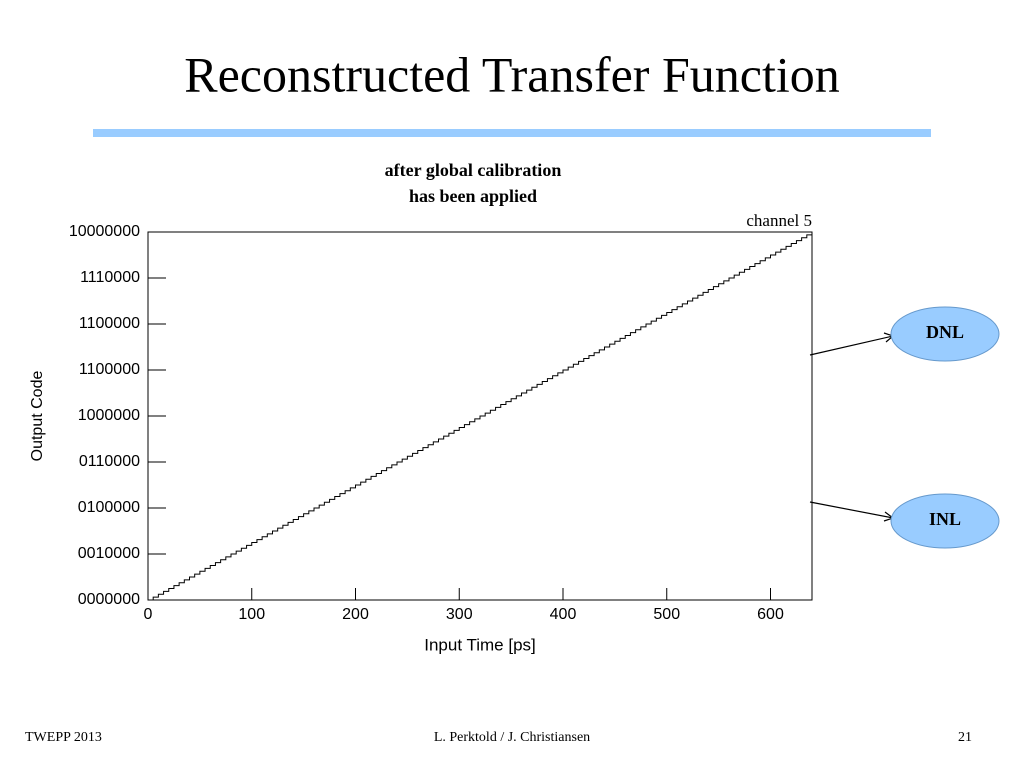 The image size is (1024, 768). I want to click on y-axis-label: Output Code, so click(37, 416).